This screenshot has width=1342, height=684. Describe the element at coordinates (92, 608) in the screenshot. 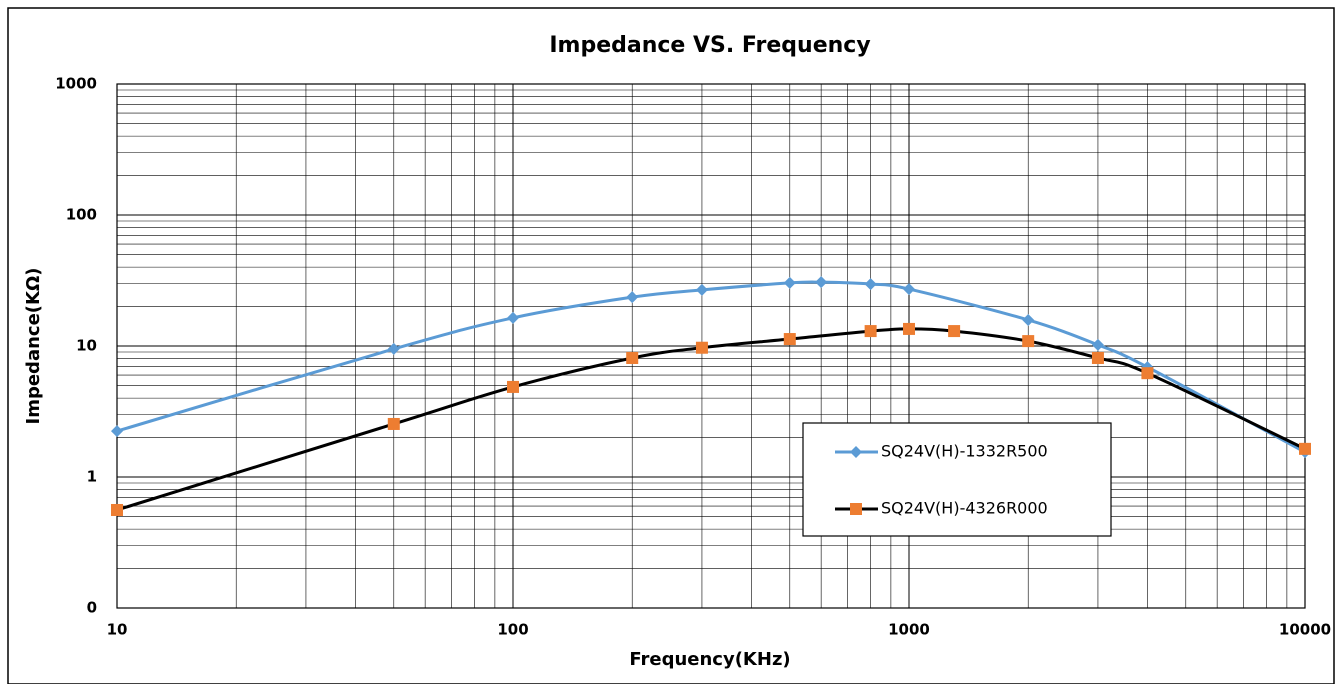

I see `y-tick-label: 0` at that location.